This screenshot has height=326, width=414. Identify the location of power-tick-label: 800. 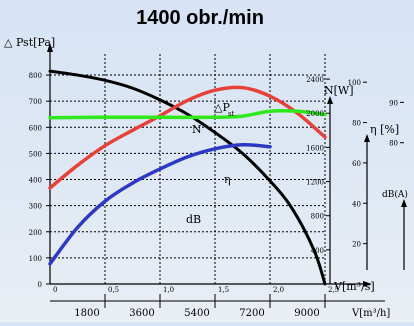
(317, 217).